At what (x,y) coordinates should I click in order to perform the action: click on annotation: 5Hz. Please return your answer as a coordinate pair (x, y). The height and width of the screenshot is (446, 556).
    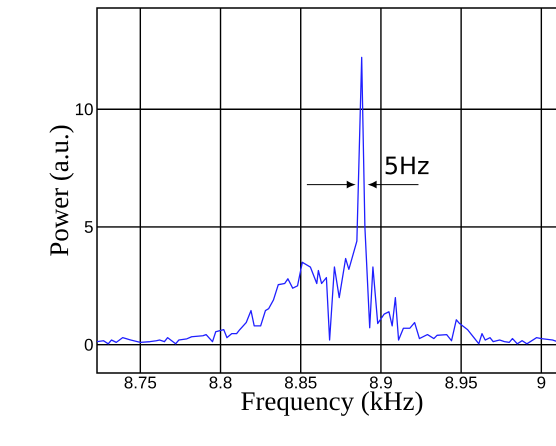
    Looking at the image, I should click on (407, 165).